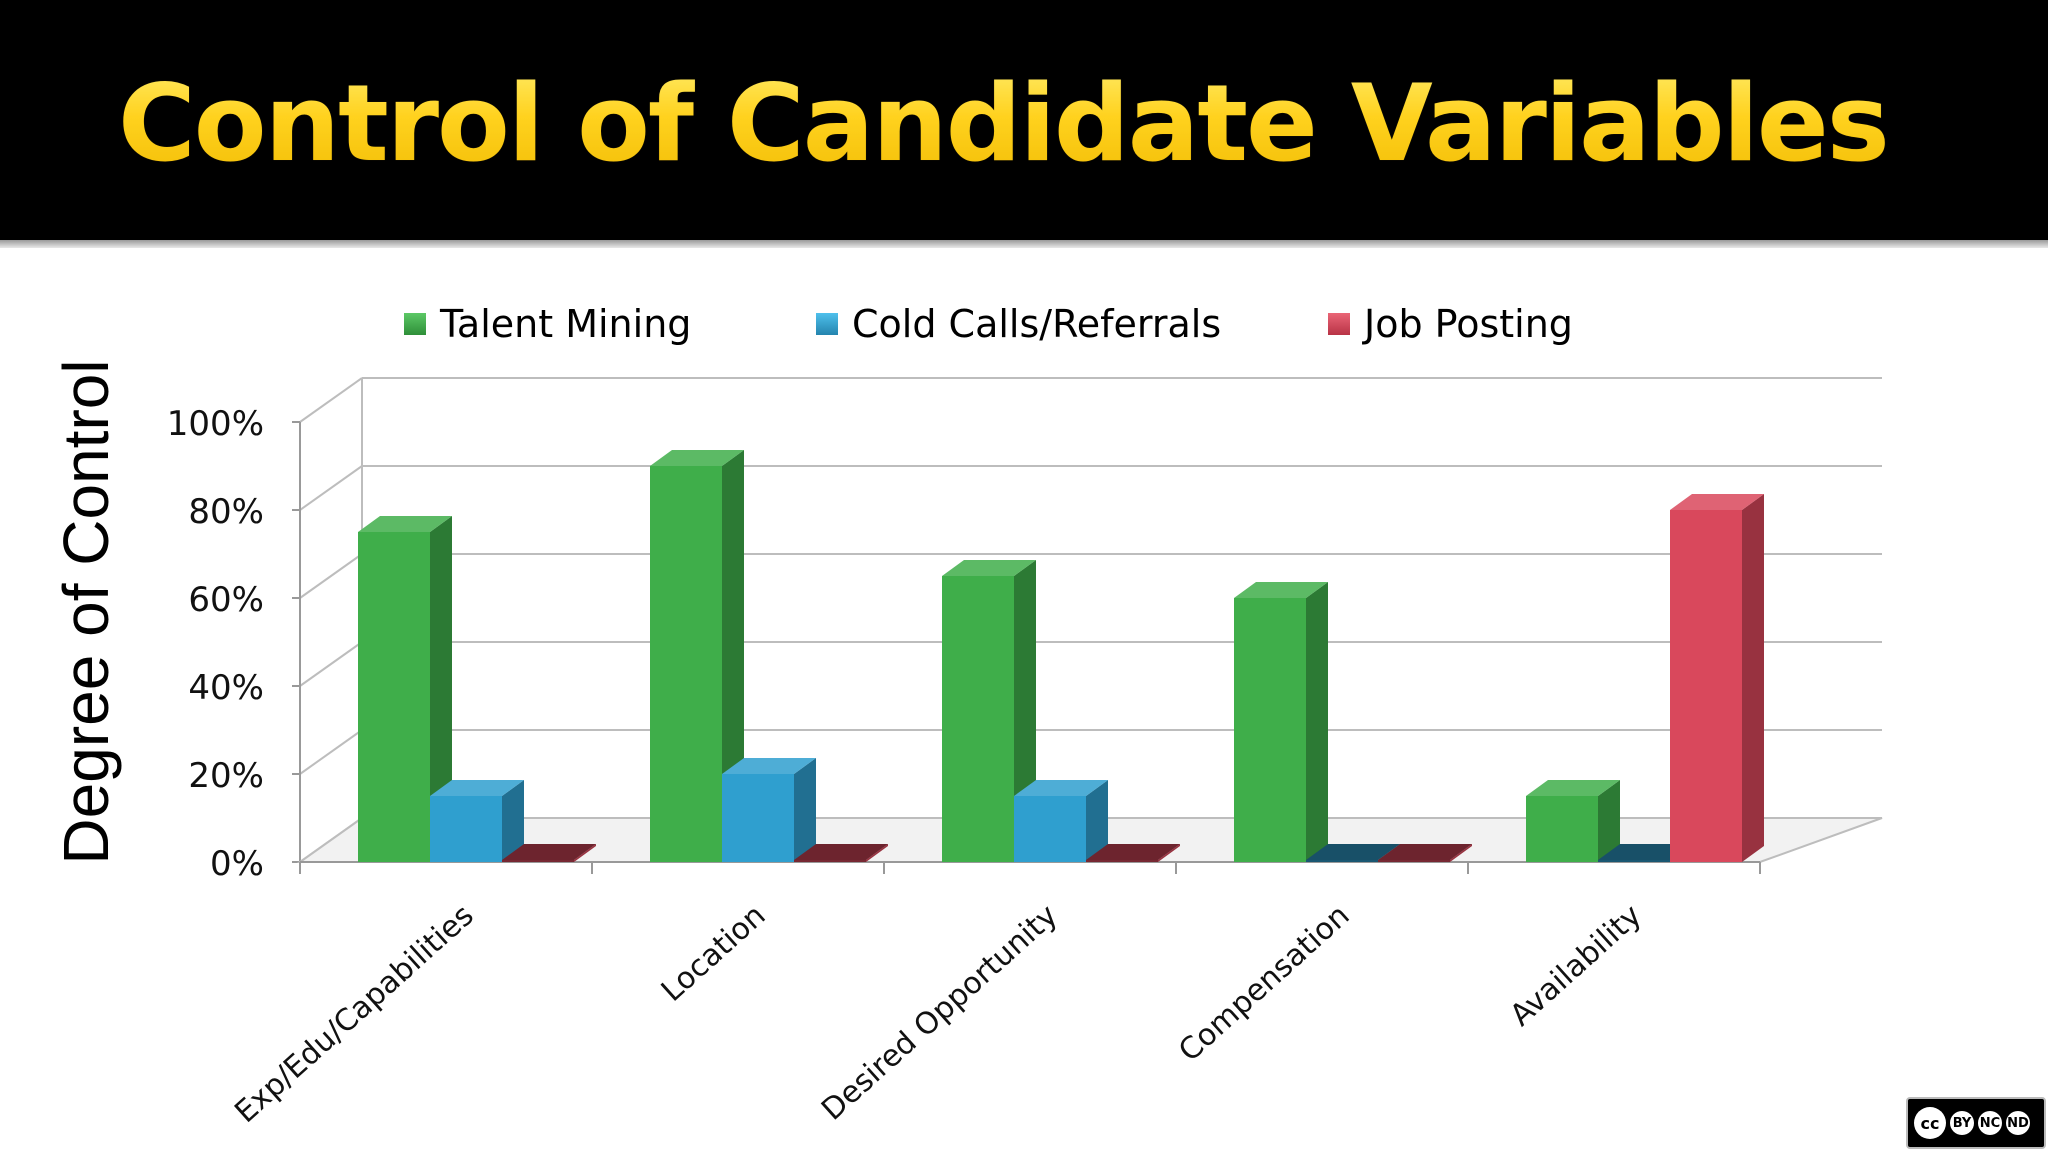  Describe the element at coordinates (1962, 1123) in the screenshot. I see `by-icon: BY` at that location.